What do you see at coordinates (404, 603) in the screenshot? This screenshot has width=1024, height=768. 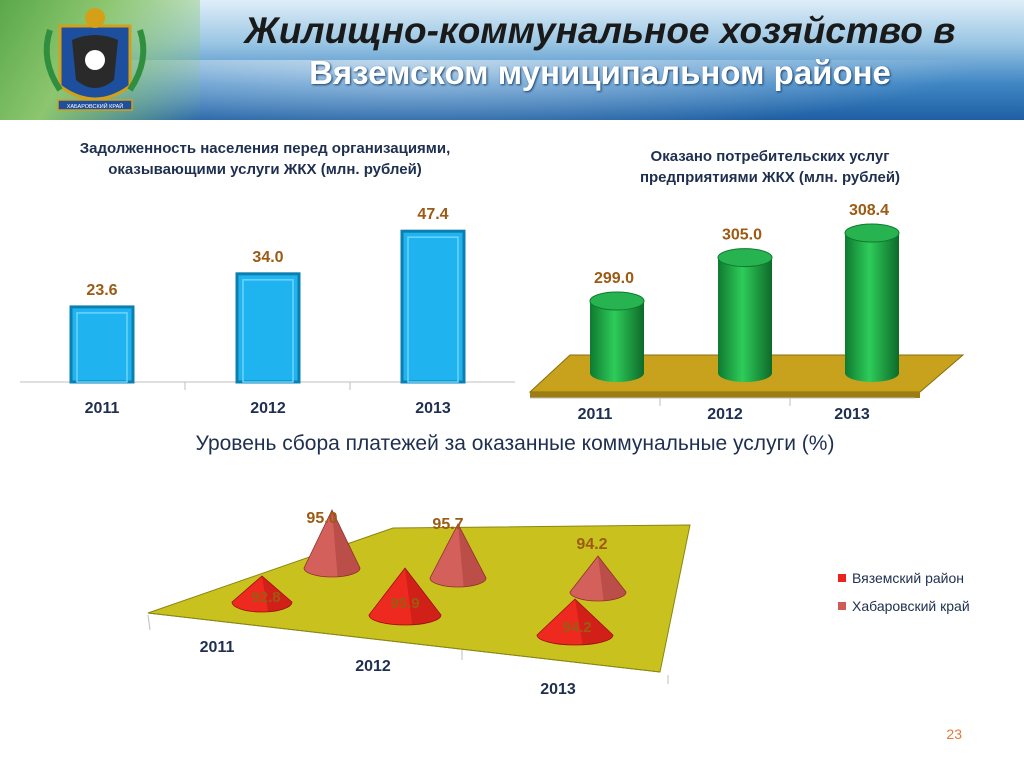 I see `value-label: 95.9` at bounding box center [404, 603].